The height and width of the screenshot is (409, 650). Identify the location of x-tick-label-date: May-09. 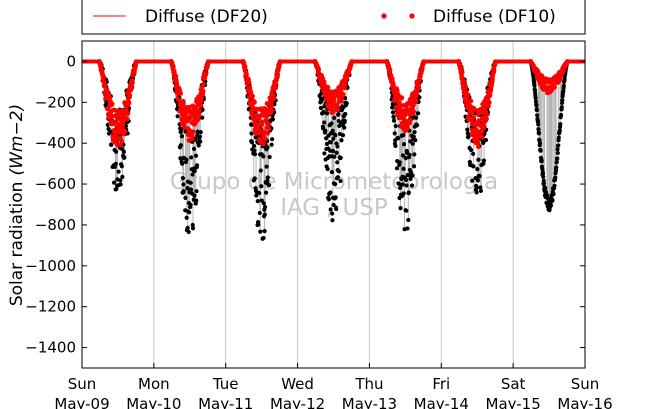
(81, 402).